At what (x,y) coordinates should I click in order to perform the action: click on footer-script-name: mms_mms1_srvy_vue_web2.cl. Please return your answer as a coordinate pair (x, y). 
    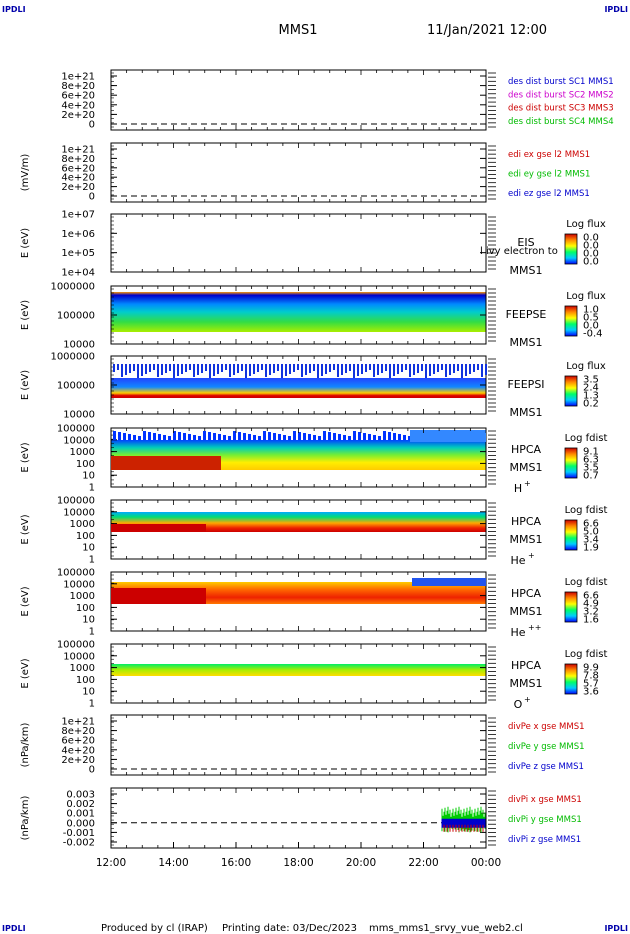
    Looking at the image, I should click on (446, 928).